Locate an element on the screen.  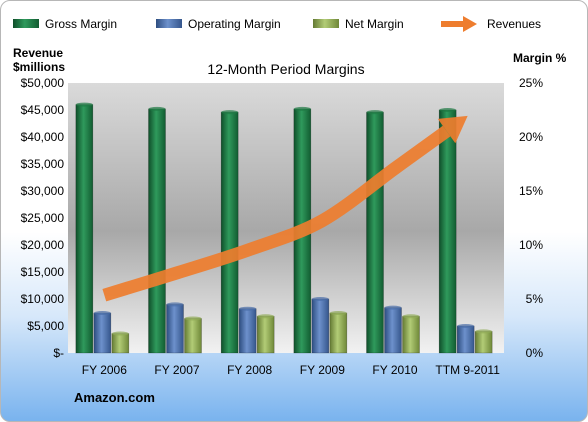
left-tick-label: $35,000 is located at coordinates (43, 164).